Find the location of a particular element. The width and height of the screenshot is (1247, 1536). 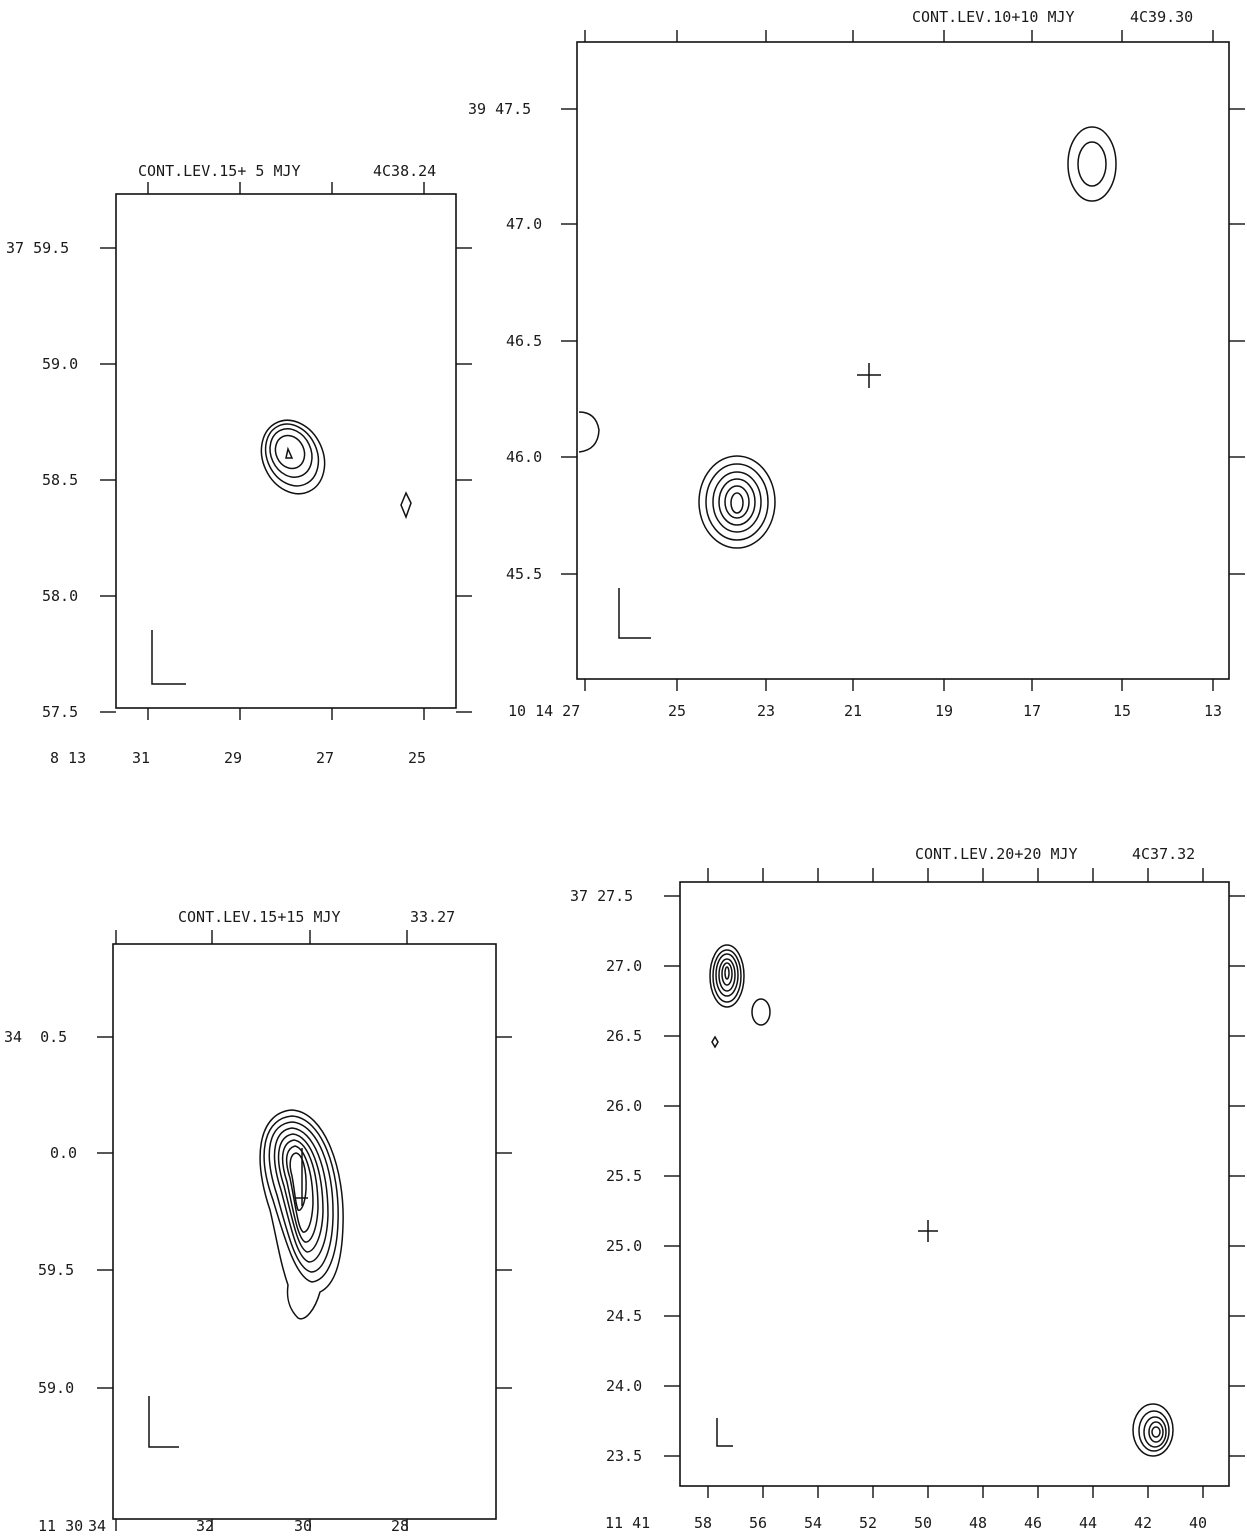

ra-label: 15 is located at coordinates (1122, 711).